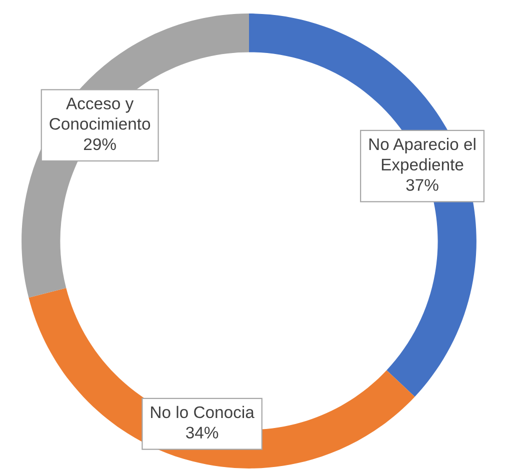  I want to click on data-label: 29%, so click(100, 144).